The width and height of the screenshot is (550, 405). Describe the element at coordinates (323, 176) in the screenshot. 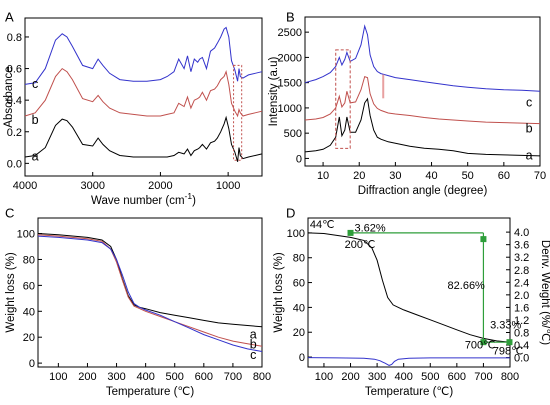

I see `x-tick-label: 10` at that location.